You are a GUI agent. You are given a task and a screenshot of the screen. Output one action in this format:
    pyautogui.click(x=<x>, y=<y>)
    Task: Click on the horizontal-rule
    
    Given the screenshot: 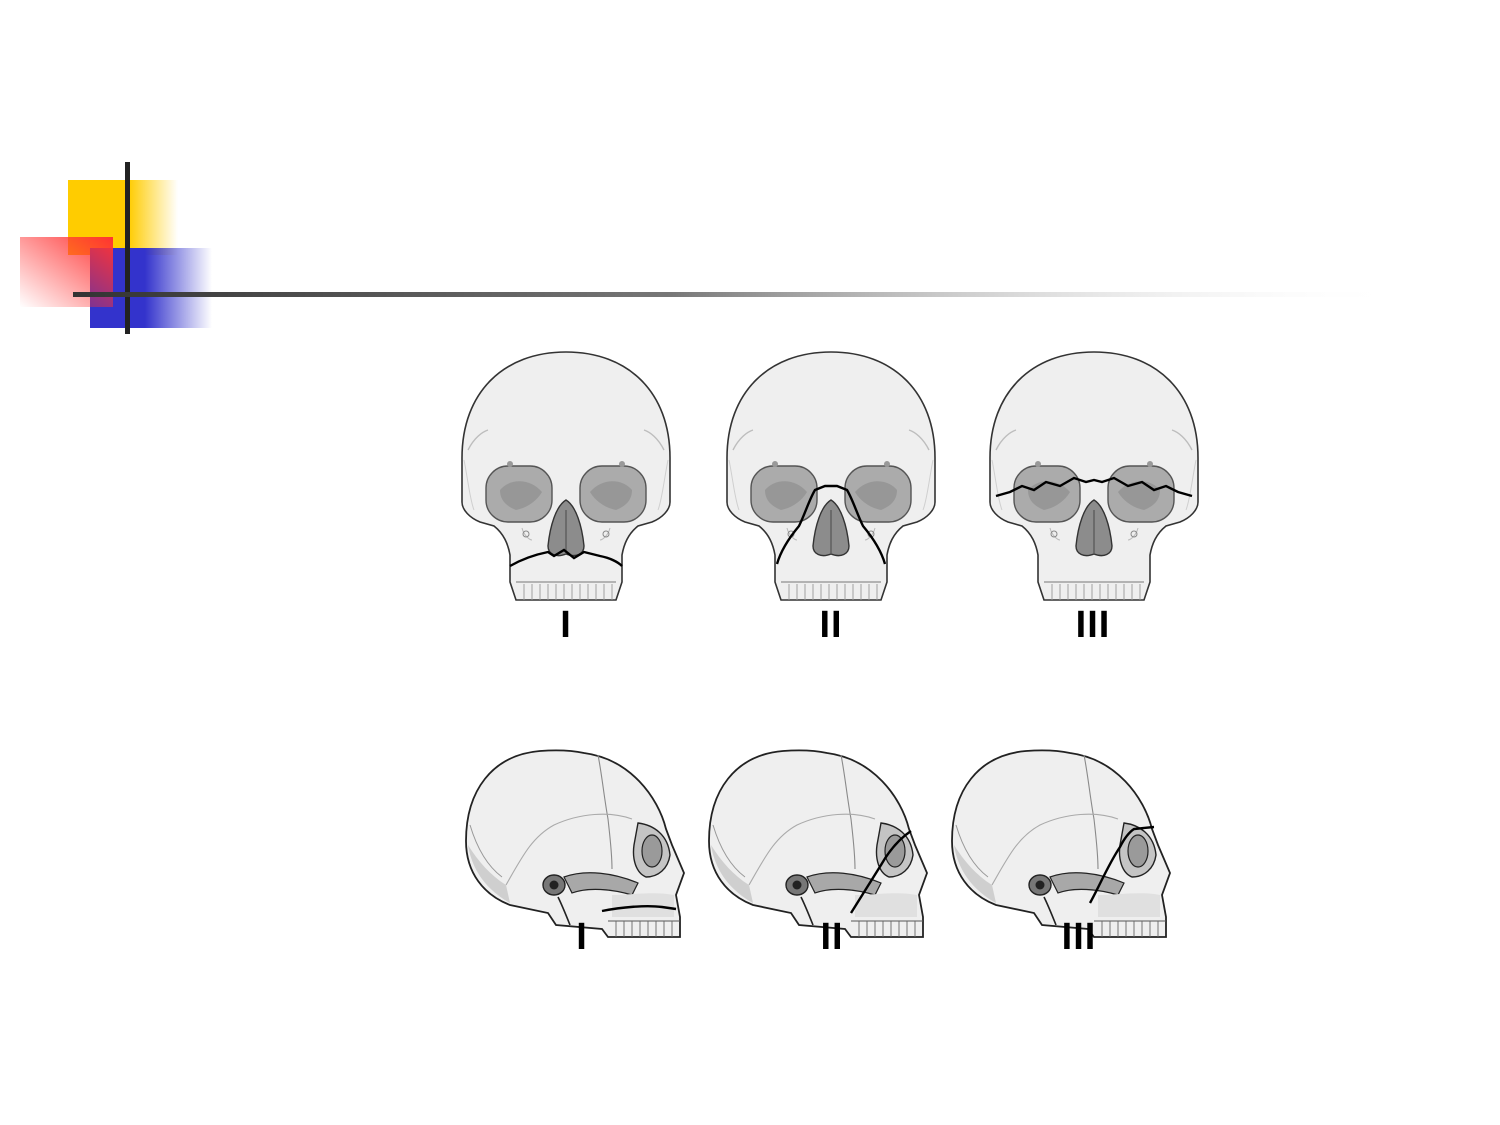 What is the action you would take?
    pyautogui.click(x=738, y=294)
    